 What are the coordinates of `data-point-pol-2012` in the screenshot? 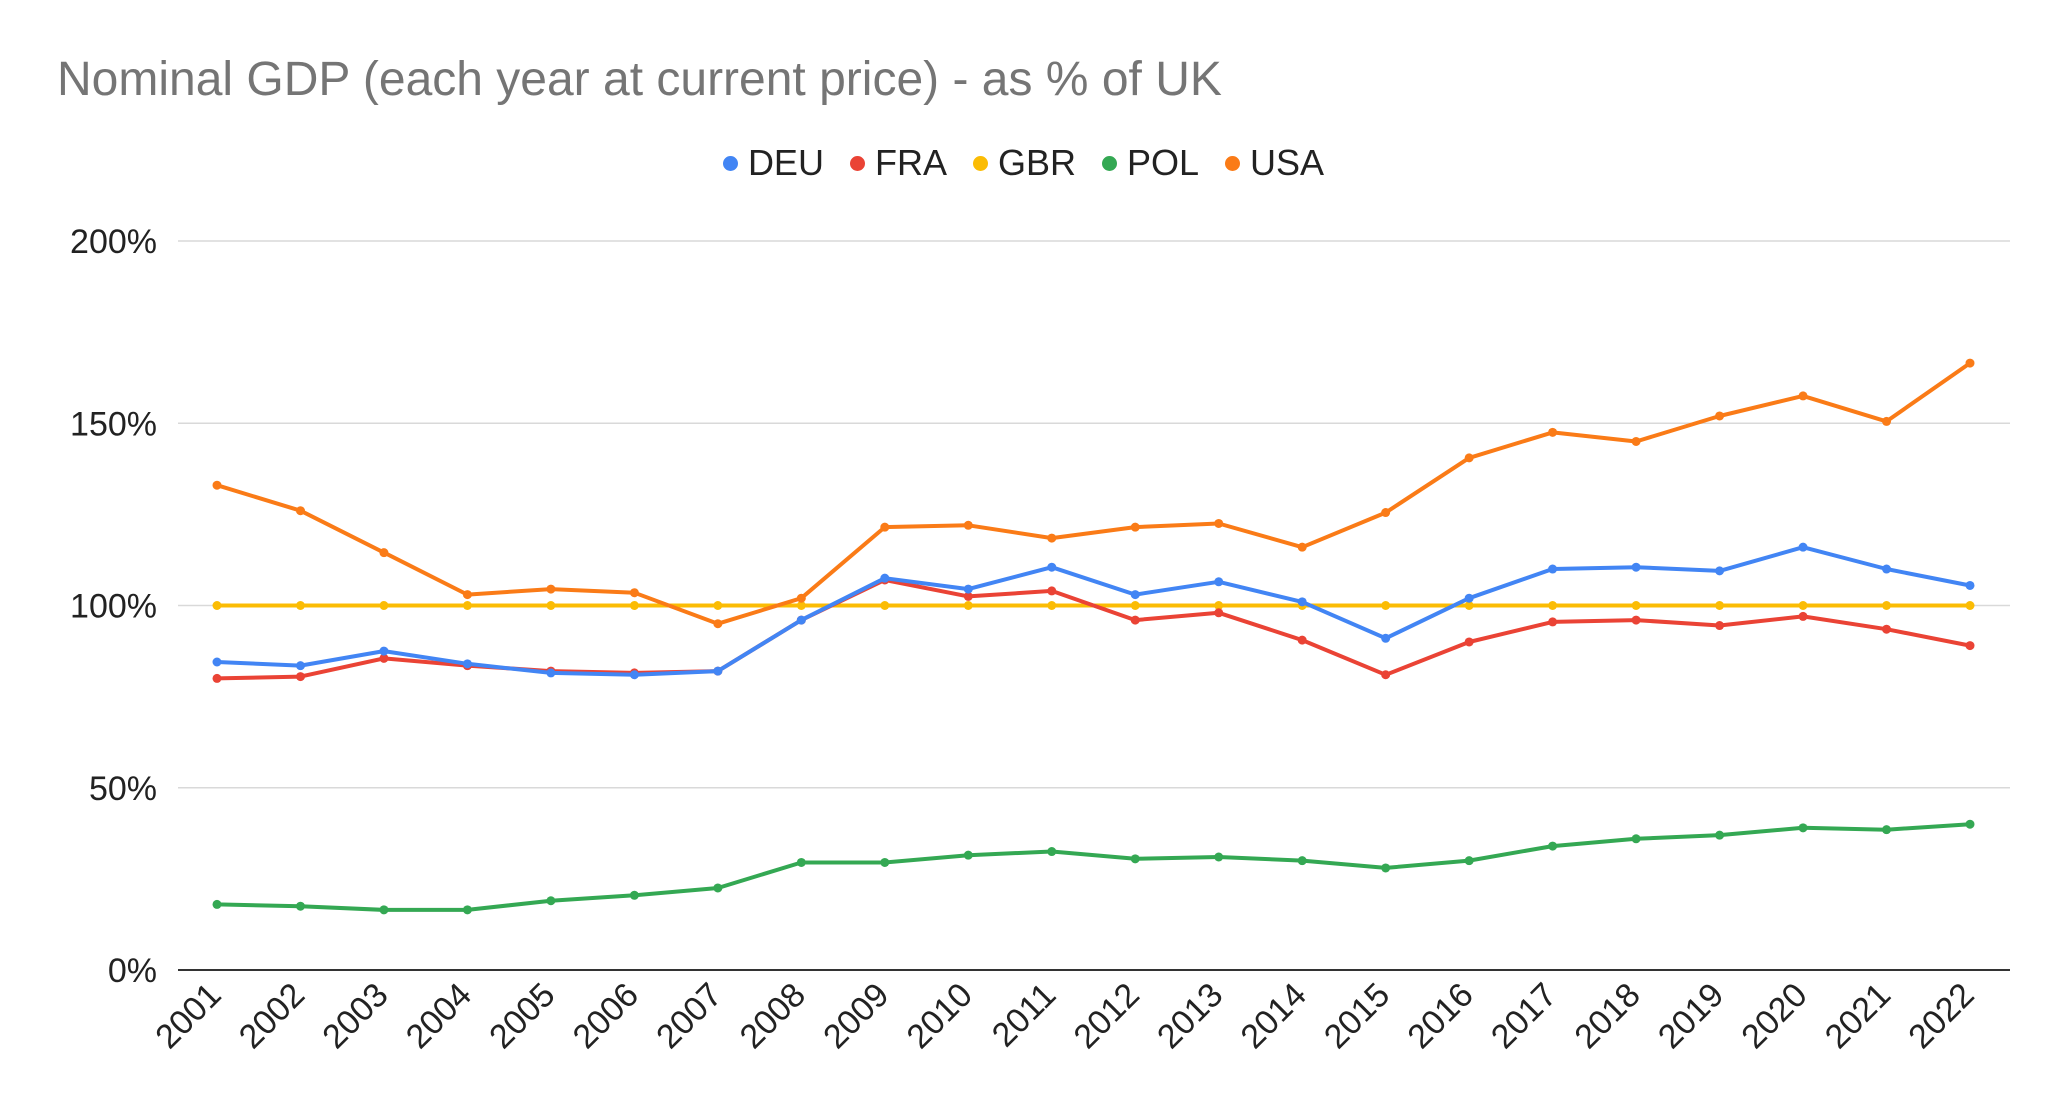 It's located at (1135, 859).